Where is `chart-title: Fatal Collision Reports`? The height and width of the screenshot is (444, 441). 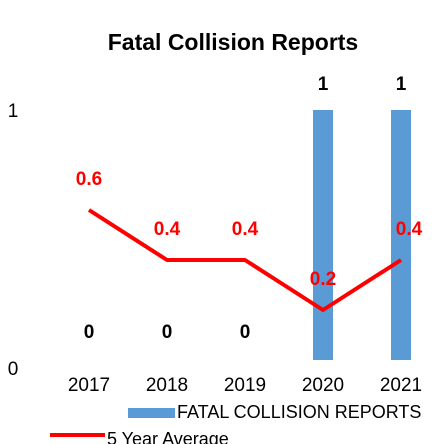 chart-title: Fatal Collision Reports is located at coordinates (233, 42).